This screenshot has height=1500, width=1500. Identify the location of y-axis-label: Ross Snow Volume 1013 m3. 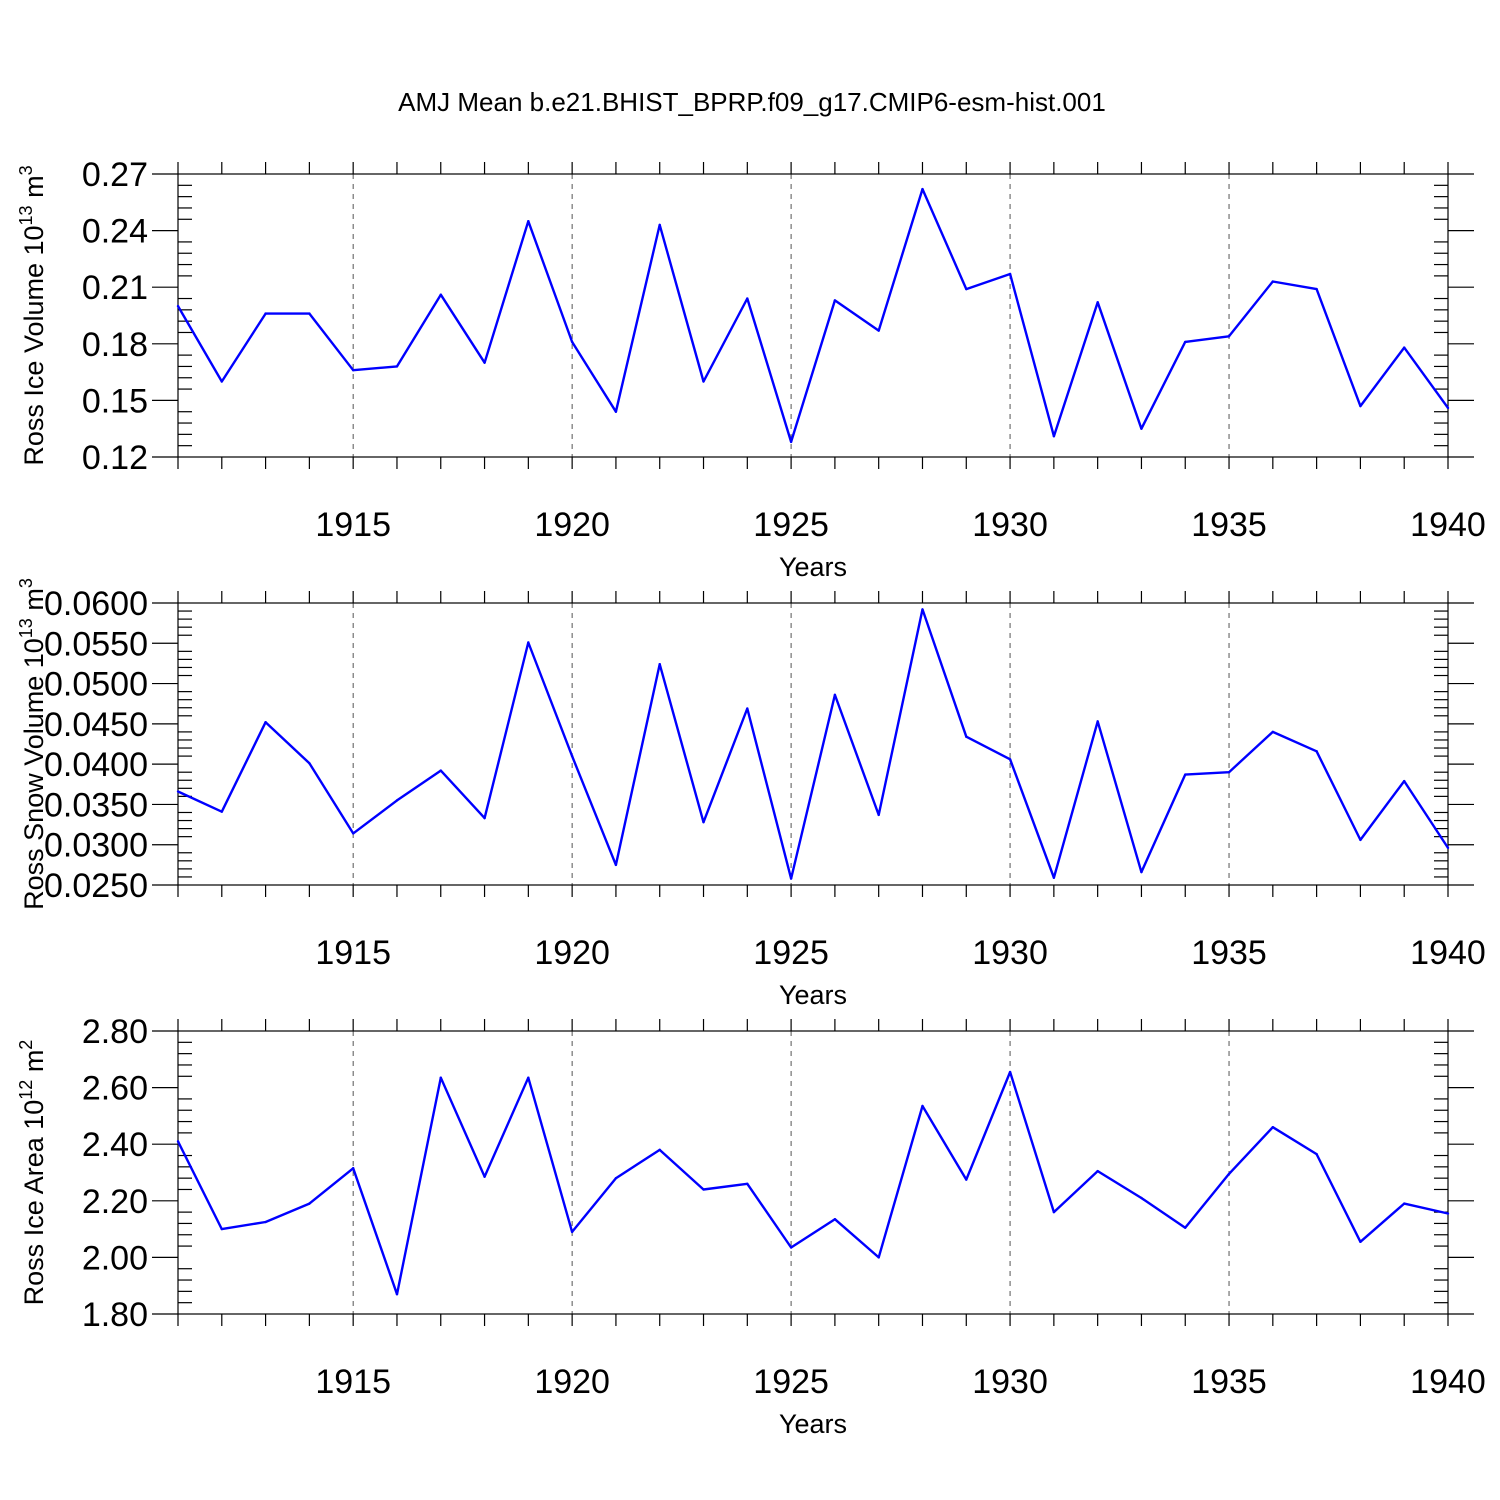
(32, 744).